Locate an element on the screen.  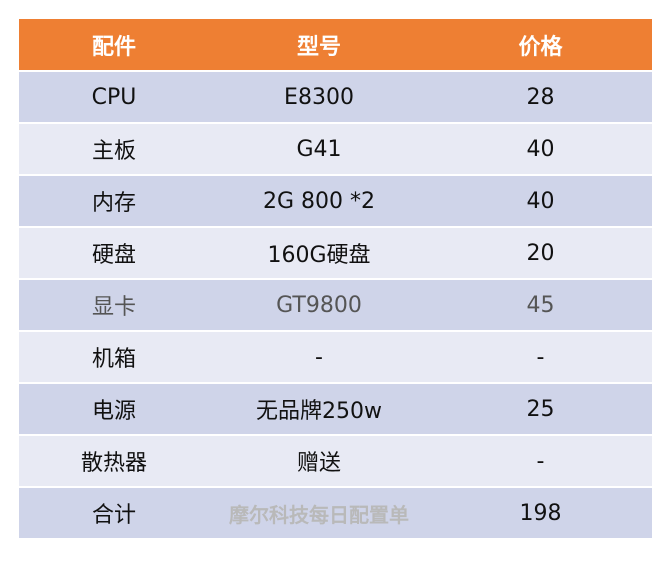
table-row: 内存 2G 800 *2 40 is located at coordinates (335, 202).